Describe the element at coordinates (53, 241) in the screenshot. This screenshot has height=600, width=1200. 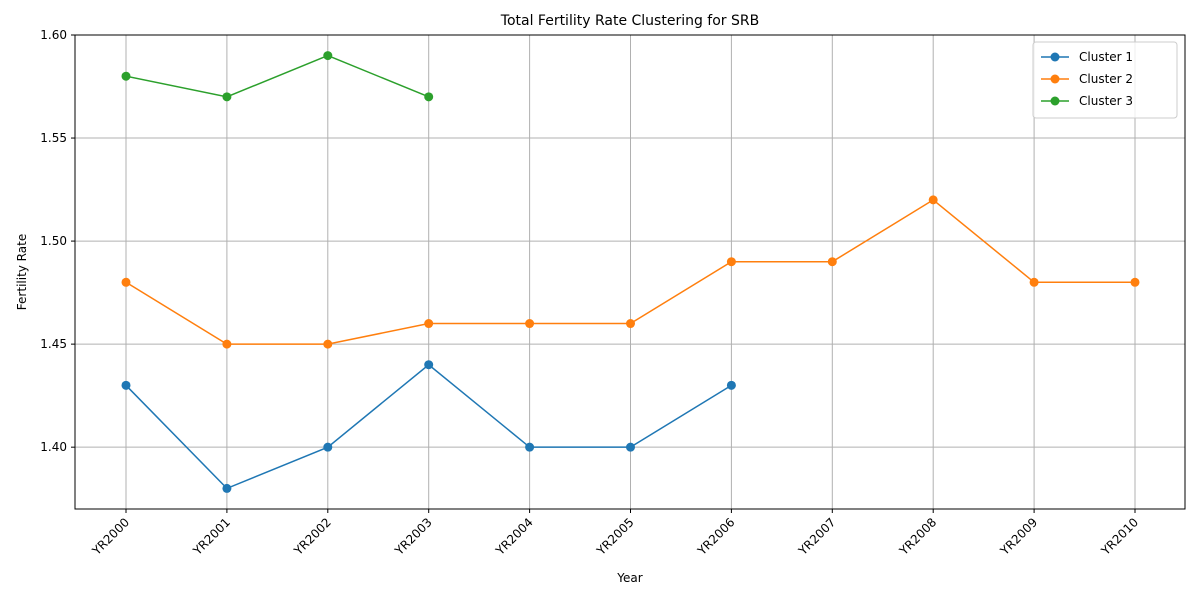
I see `y-tick-label: 1.50` at that location.